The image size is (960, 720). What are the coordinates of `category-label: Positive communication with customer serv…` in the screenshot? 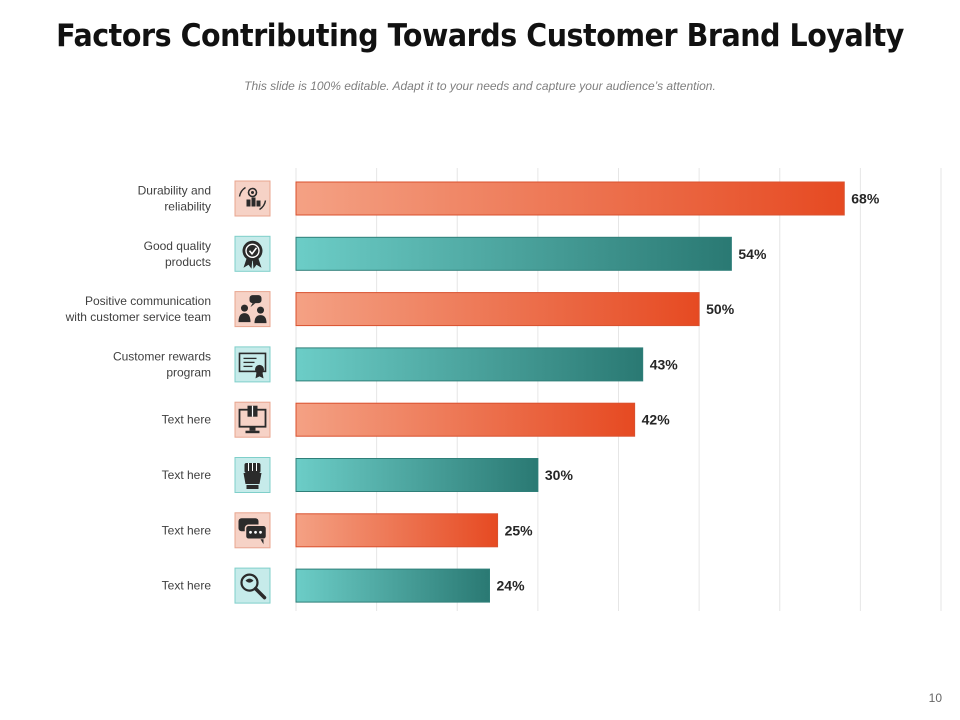 It's located at (138, 309).